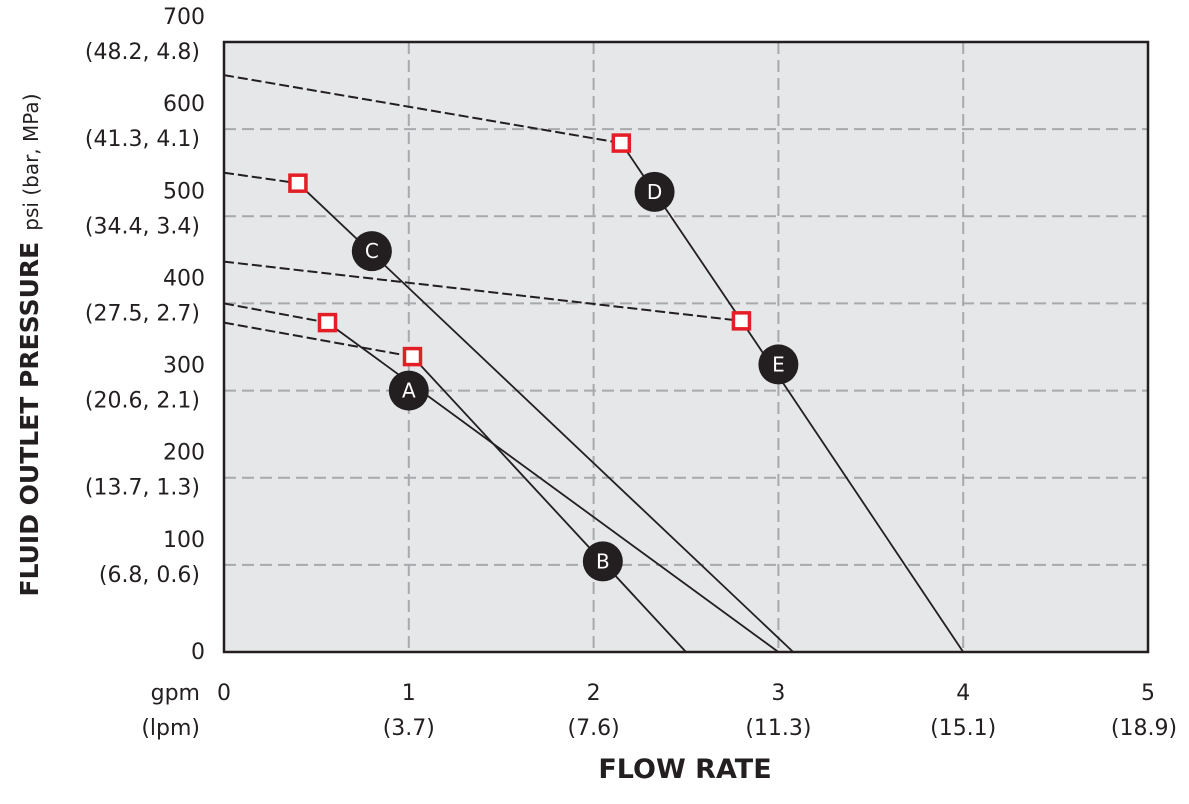 Image resolution: width=1189 pixels, height=804 pixels. Describe the element at coordinates (175, 693) in the screenshot. I see `x-unit-gpm: gpm` at that location.